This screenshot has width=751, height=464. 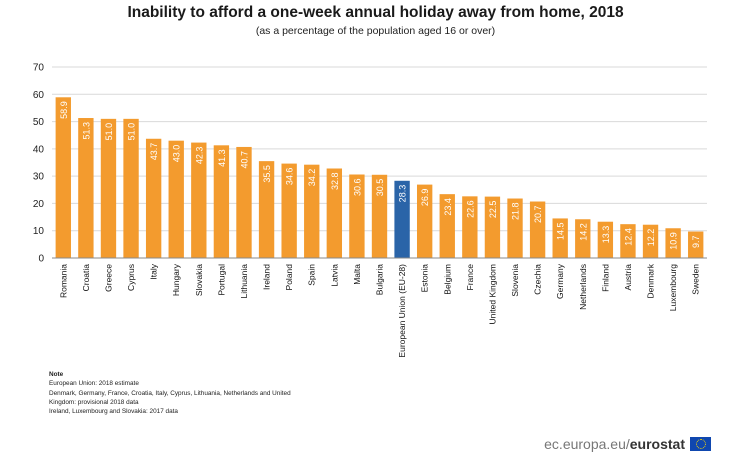 I want to click on y-tick-label: 40, so click(x=39, y=149).